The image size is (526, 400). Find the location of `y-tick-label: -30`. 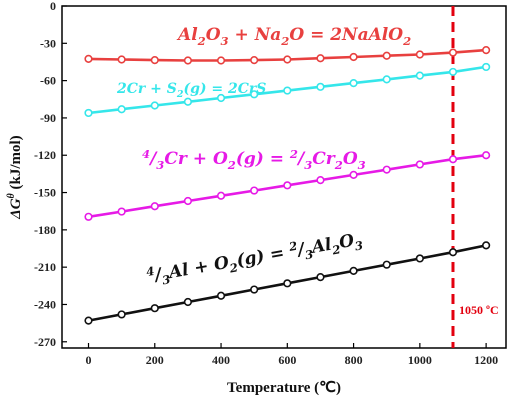

y-tick-label: -30 is located at coordinates (48, 43).